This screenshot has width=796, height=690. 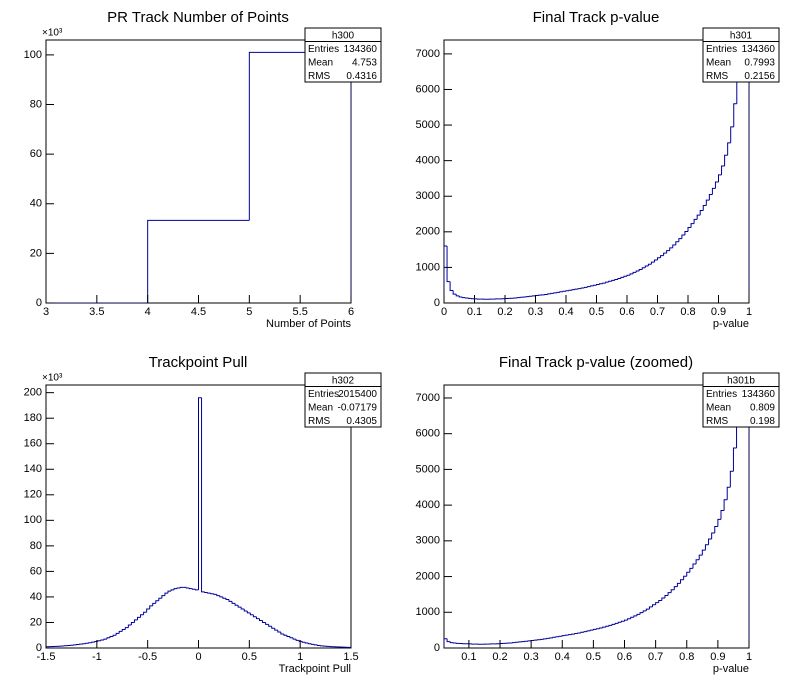 What do you see at coordinates (721, 49) in the screenshot?
I see `stats-label: Entries` at bounding box center [721, 49].